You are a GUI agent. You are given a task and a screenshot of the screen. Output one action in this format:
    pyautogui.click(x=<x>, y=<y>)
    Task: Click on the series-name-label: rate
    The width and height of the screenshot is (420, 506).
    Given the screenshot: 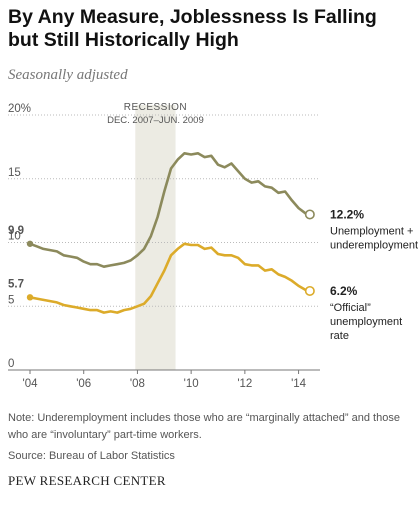 What is the action you would take?
    pyautogui.click(x=339, y=336)
    